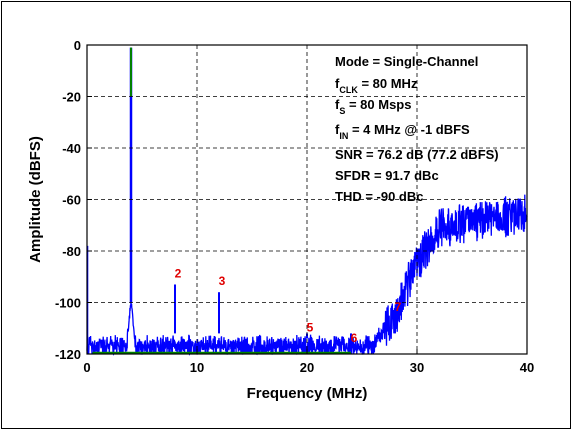 The image size is (574, 432). Describe the element at coordinates (86, 367) in the screenshot. I see `x-tick-label: 0` at that location.